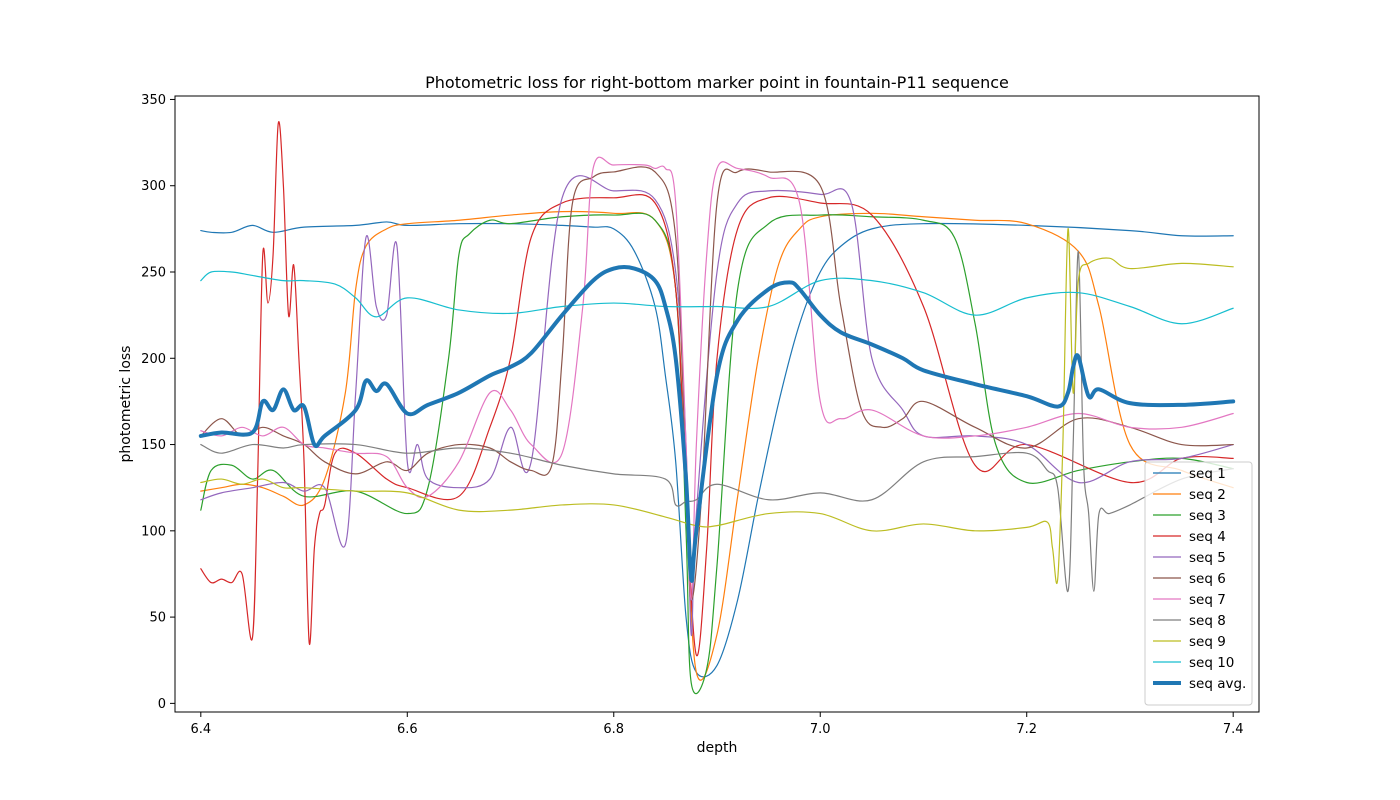 This screenshot has height=800, width=1400. What do you see at coordinates (126, 404) in the screenshot?
I see `y-axis-label: photometric loss` at bounding box center [126, 404].